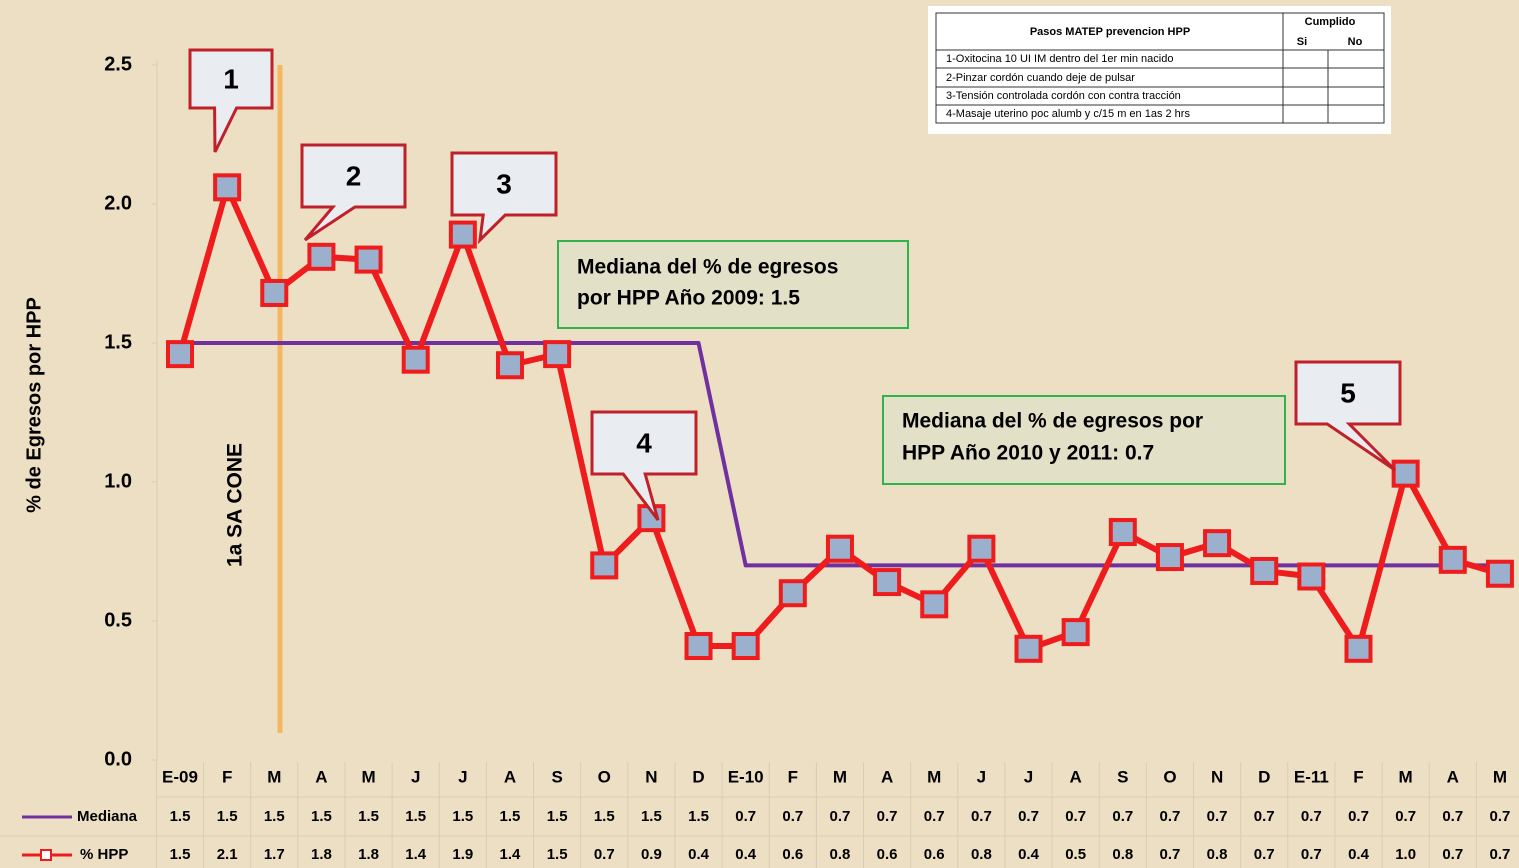 The height and width of the screenshot is (868, 1519). Describe the element at coordinates (1075, 854) in the screenshot. I see `table-value: 0.5` at that location.